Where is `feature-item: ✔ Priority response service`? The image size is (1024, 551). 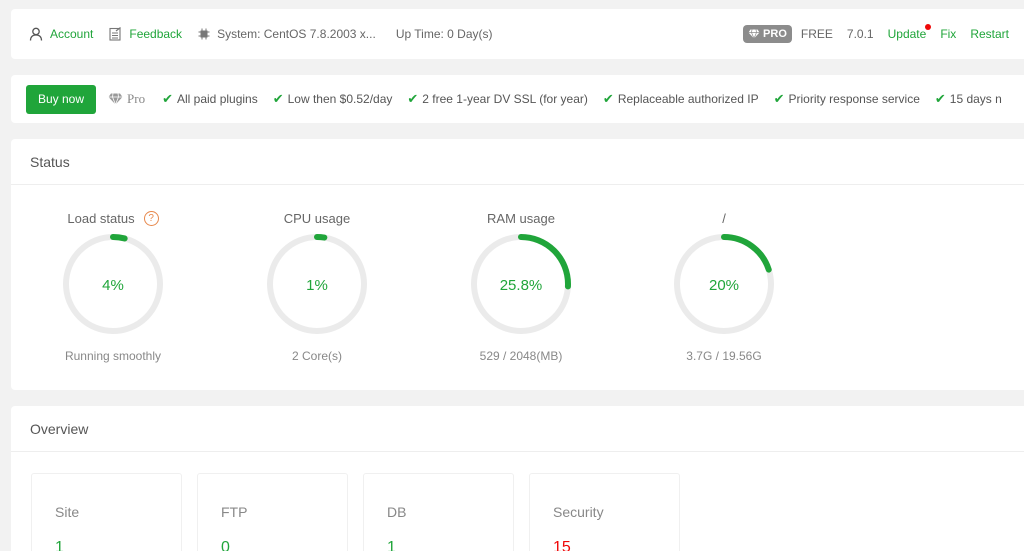
feature-item: ✔ Priority response service is located at coordinates (846, 98).